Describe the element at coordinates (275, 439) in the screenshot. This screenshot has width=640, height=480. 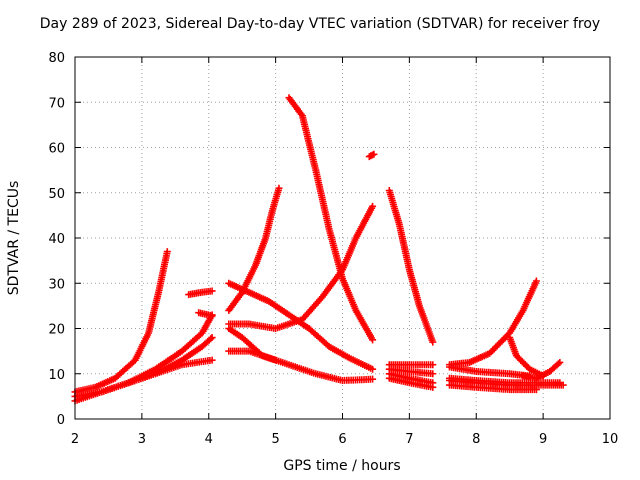
I see `x-tick-label: 5` at that location.